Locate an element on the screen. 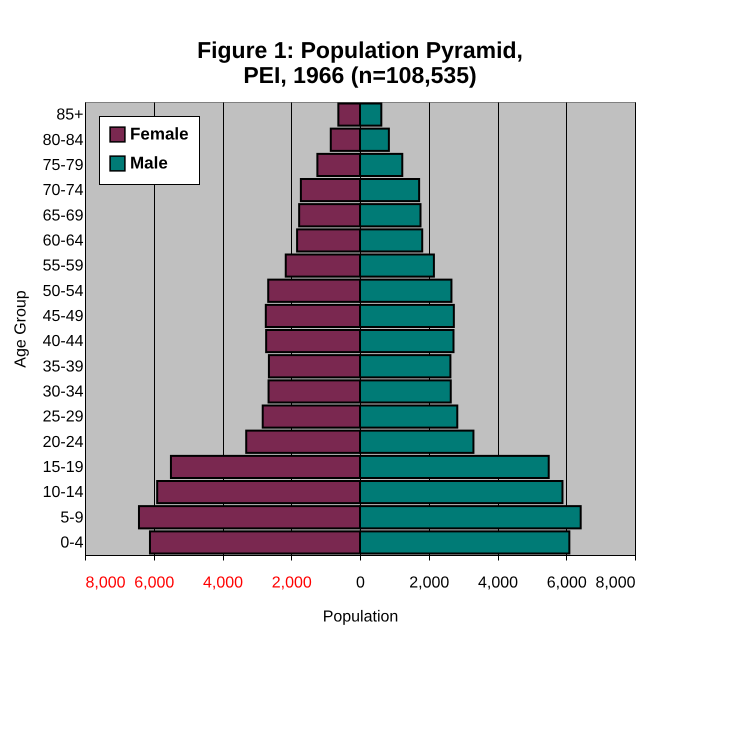  y-tick-label: 55-59 is located at coordinates (63, 266).